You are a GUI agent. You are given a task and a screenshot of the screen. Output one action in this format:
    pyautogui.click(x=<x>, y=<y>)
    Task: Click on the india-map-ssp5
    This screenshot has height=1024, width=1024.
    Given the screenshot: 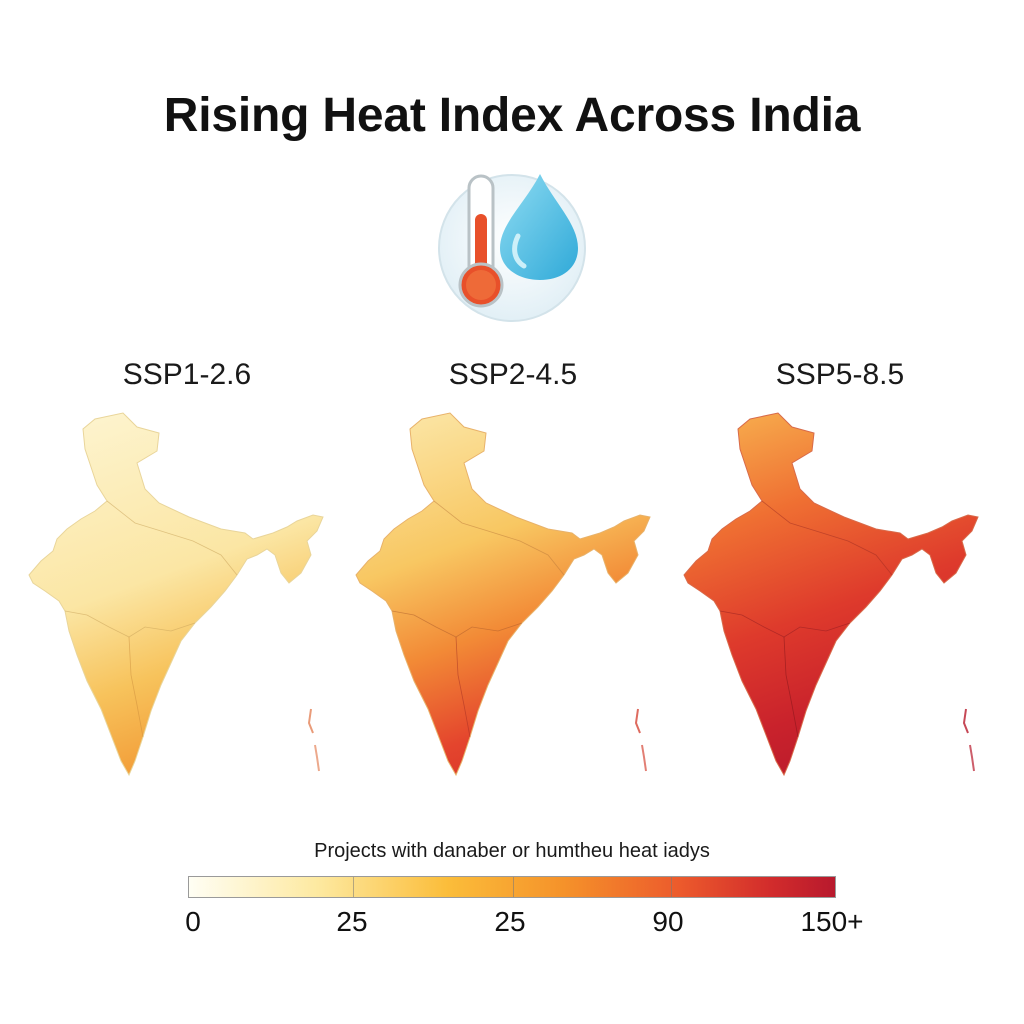 What is the action you would take?
    pyautogui.click(x=831, y=594)
    